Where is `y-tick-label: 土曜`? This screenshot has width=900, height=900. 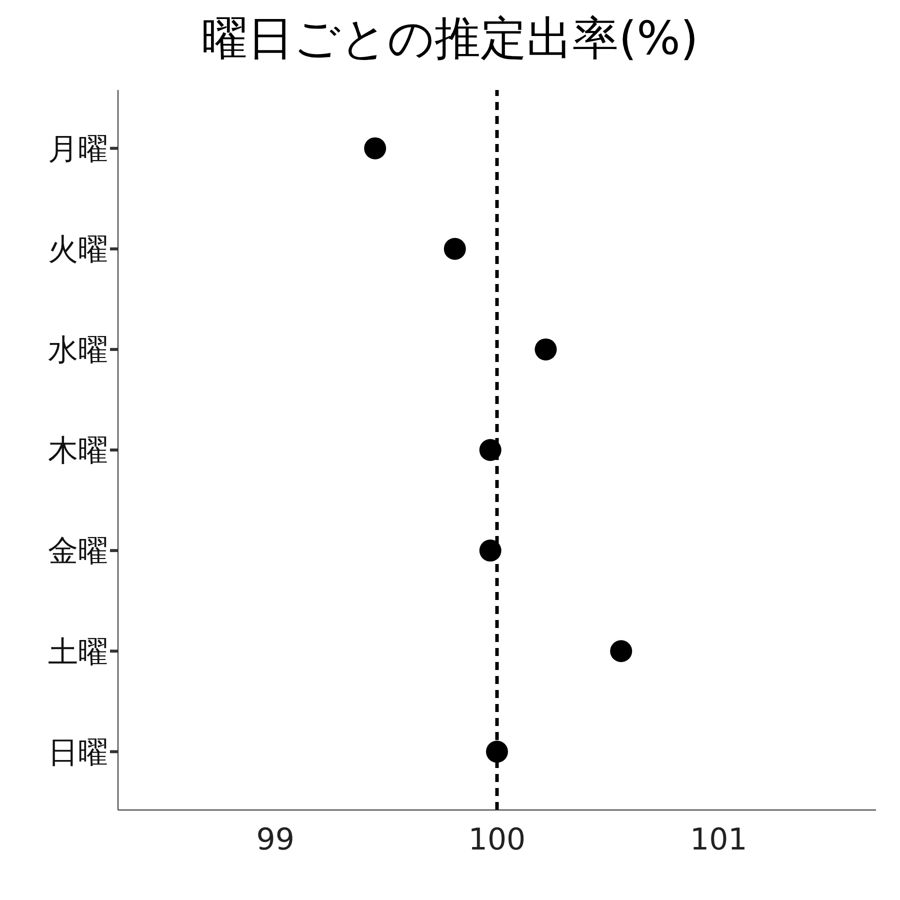
y-tick-label: 土曜 is located at coordinates (78, 652).